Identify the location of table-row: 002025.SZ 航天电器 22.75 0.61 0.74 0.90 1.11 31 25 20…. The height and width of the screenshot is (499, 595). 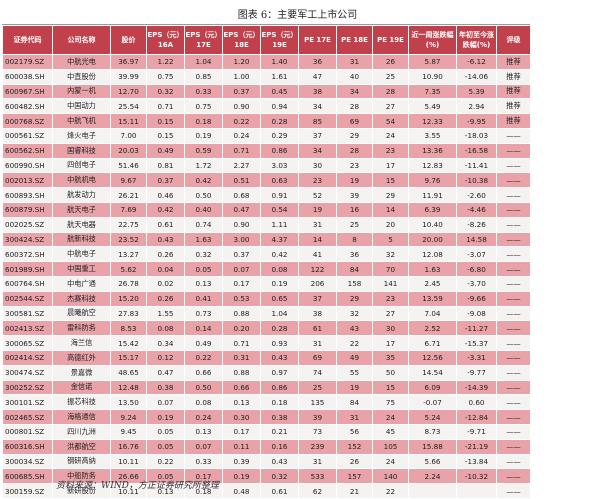
(266, 224).